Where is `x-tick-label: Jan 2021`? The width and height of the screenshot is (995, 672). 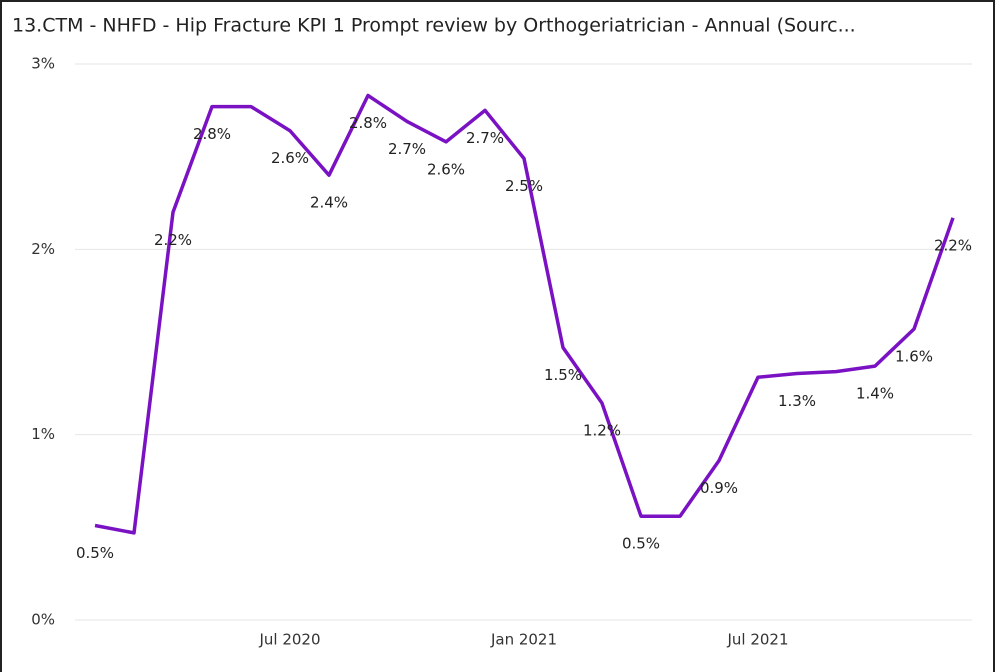
x-tick-label: Jan 2021 is located at coordinates (523, 640).